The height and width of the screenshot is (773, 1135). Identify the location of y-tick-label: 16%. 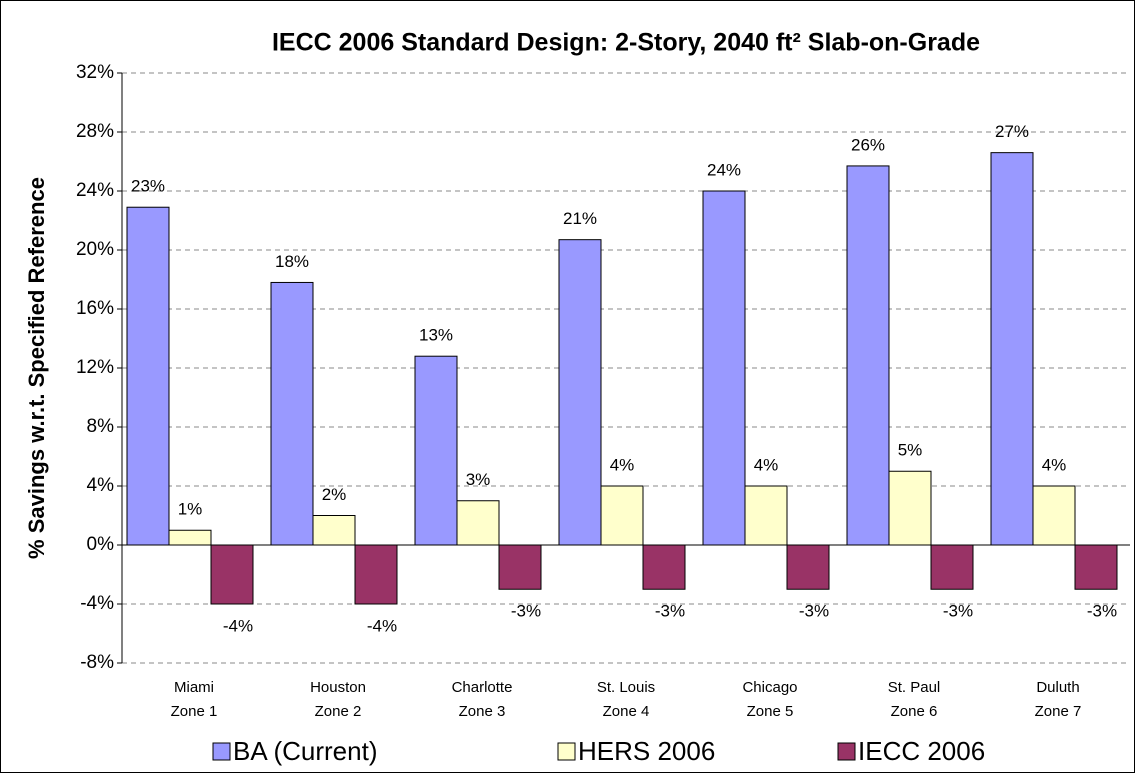
(95, 308).